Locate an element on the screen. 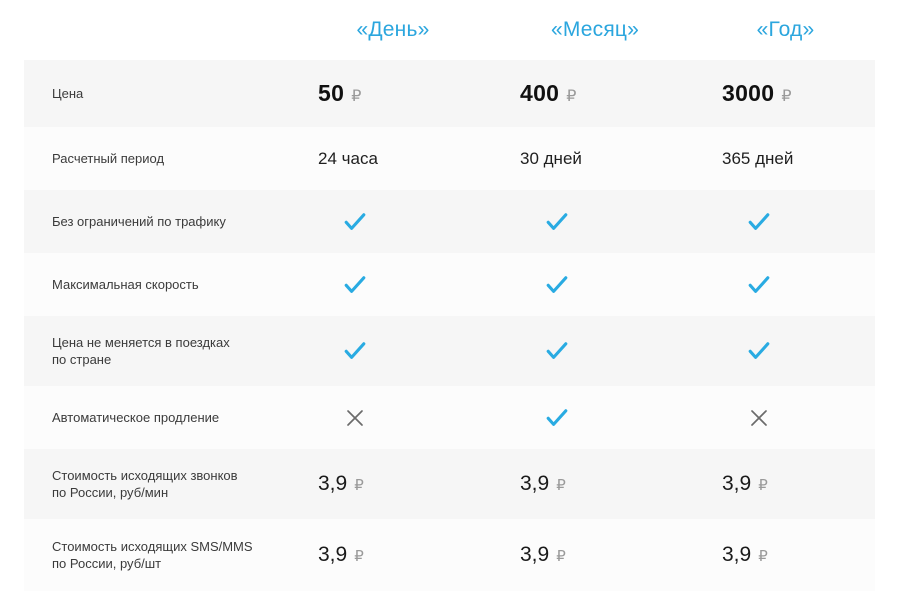 The image size is (898, 611). row-label-line2: по стране is located at coordinates (82, 359).